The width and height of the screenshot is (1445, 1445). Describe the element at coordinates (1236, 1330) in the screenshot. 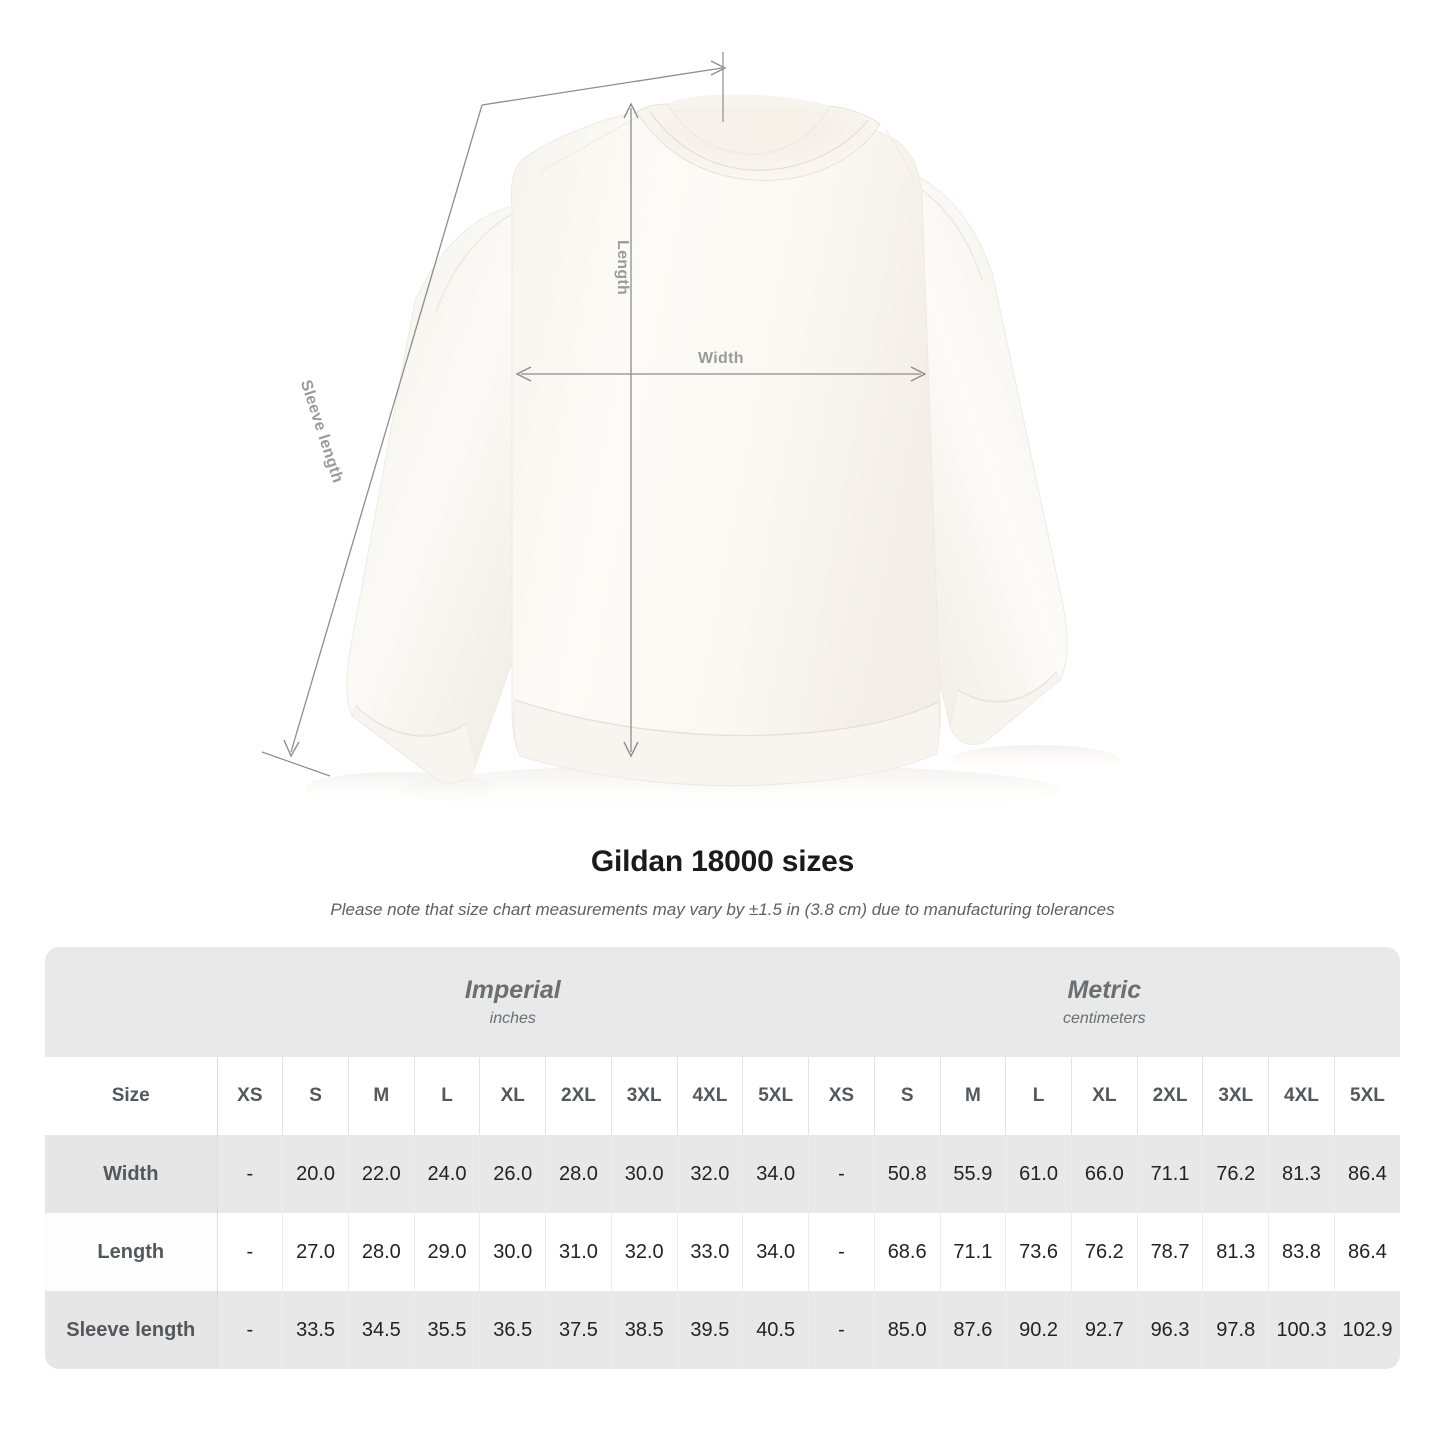

I see `cell-sleeve-length-metric-3xl: 97.8` at that location.